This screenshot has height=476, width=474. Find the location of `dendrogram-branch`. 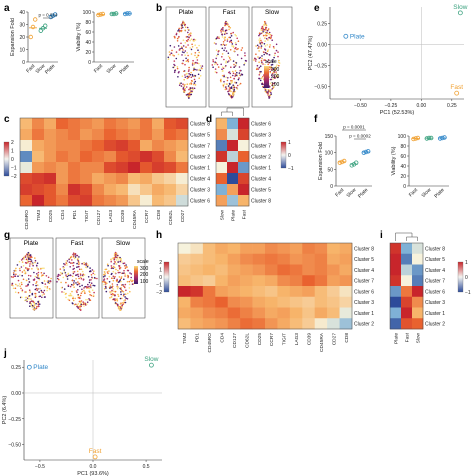

dendrogram-branch is located at coordinates (227, 113).